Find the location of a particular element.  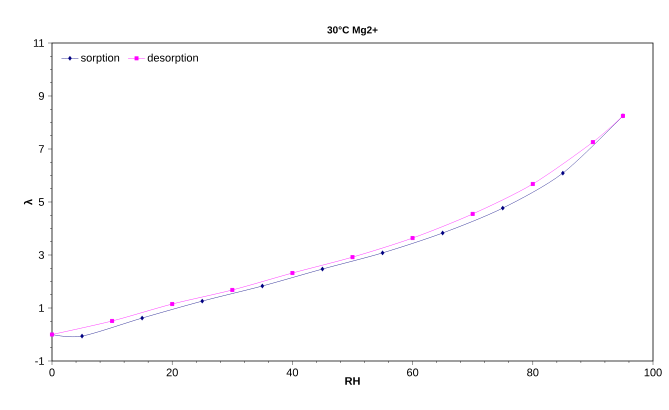

y-tick-label: 1 is located at coordinates (41, 308).